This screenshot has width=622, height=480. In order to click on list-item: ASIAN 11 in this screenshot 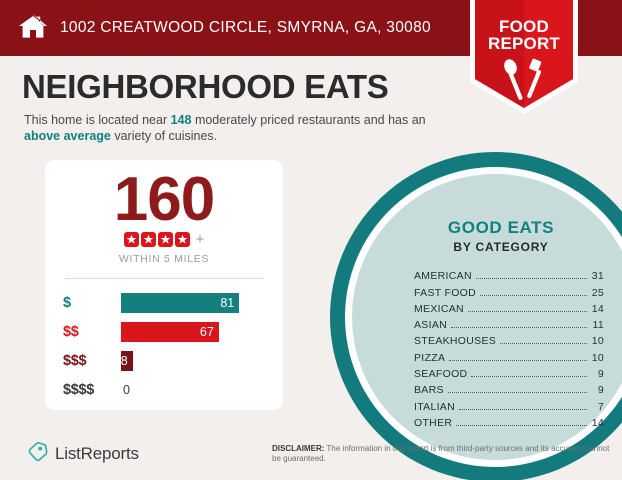, I will do `click(509, 323)`.